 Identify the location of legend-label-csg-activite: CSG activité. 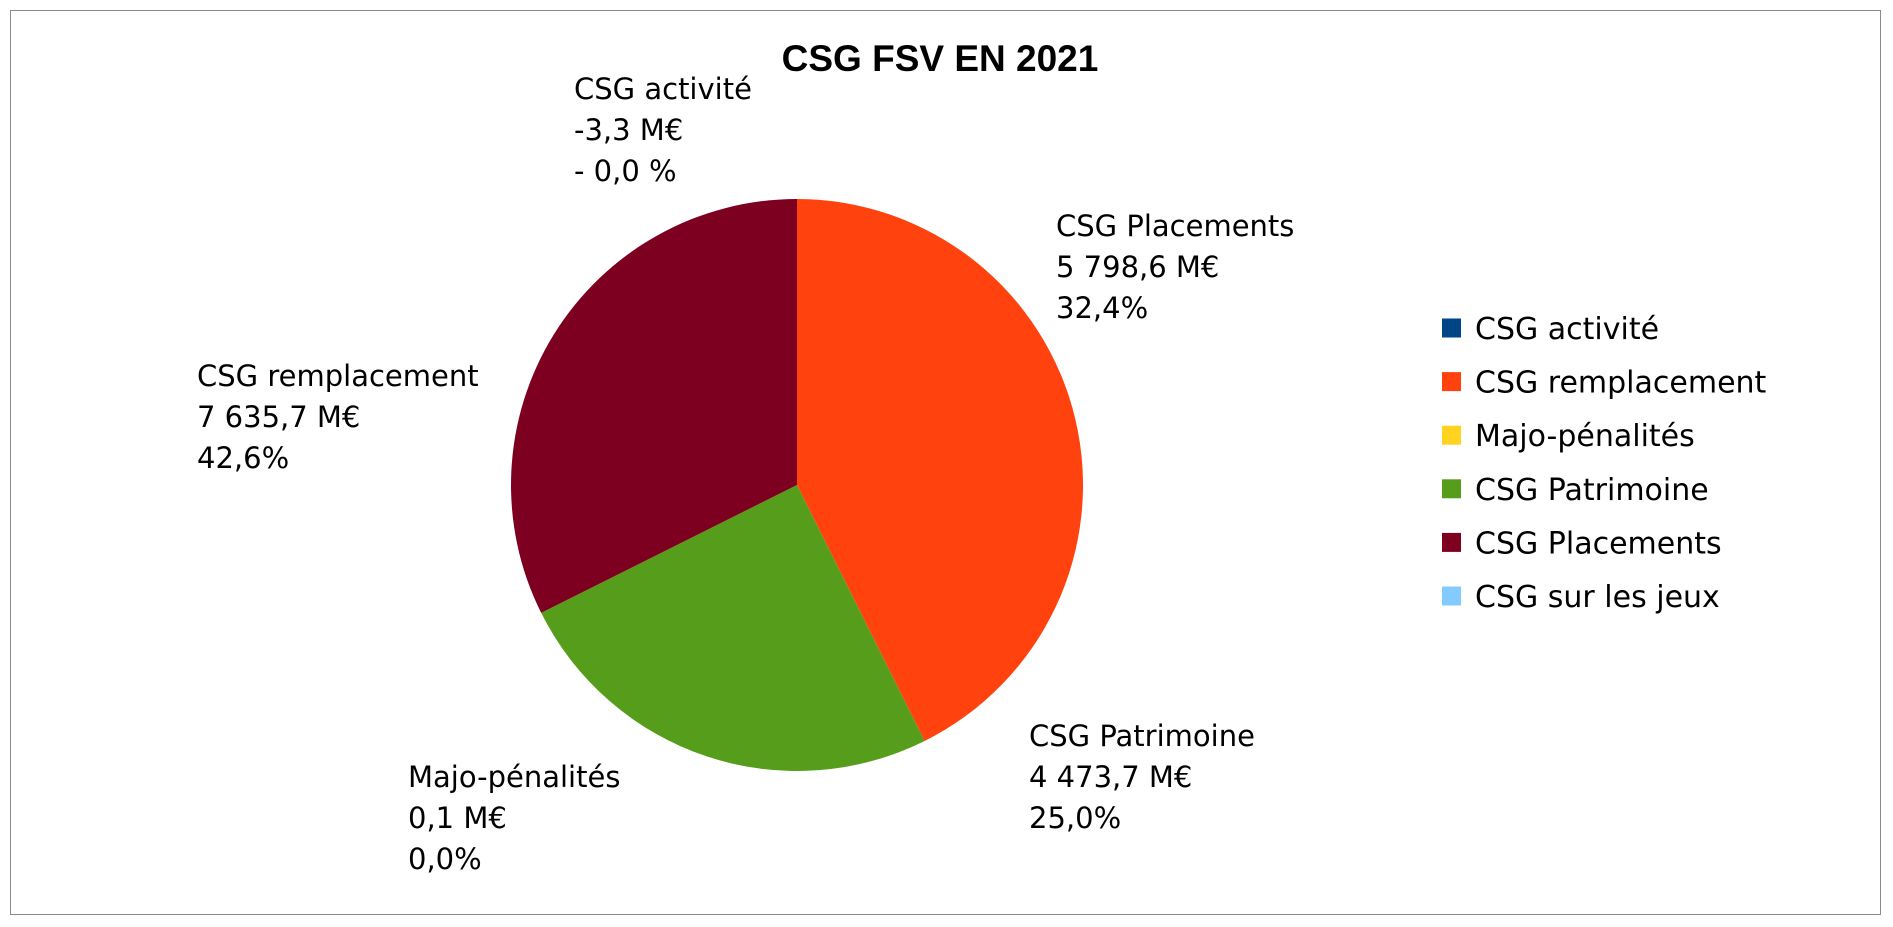
(1567, 329).